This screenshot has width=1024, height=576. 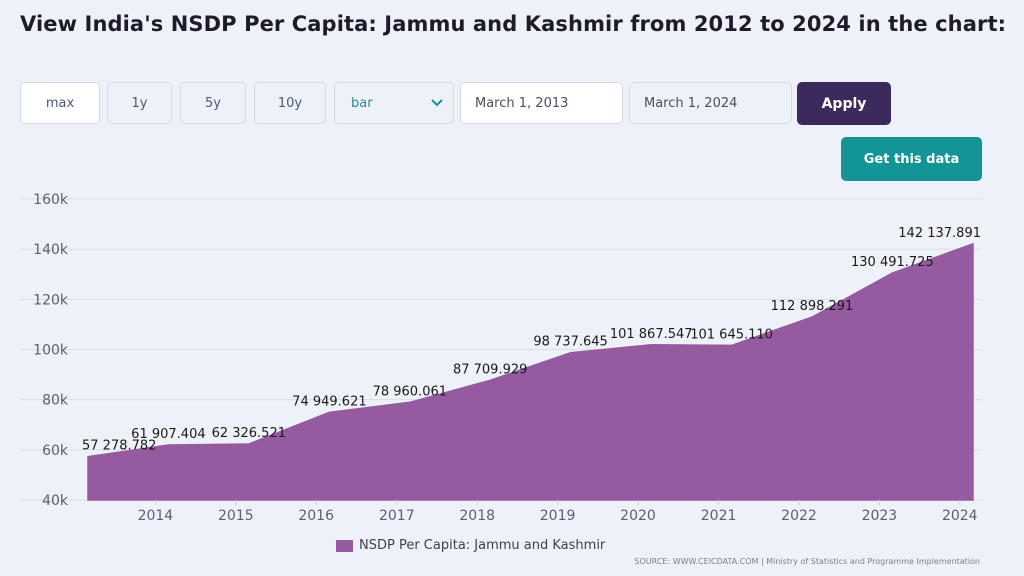 What do you see at coordinates (51, 250) in the screenshot?
I see `y-tick-label: 140k` at bounding box center [51, 250].